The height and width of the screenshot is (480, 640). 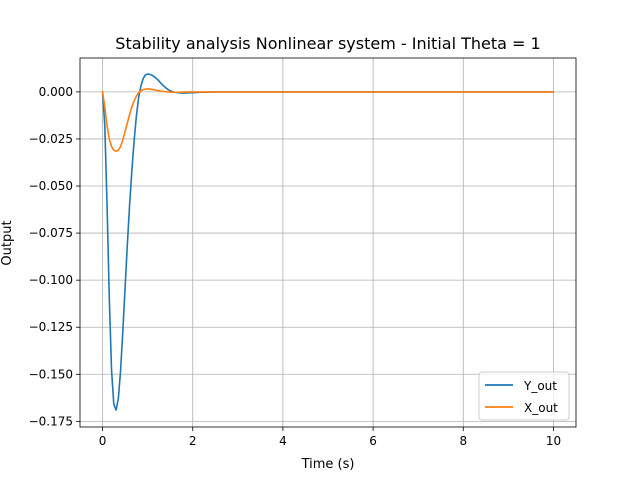 I want to click on legend: Y_out X_out, so click(x=524, y=396).